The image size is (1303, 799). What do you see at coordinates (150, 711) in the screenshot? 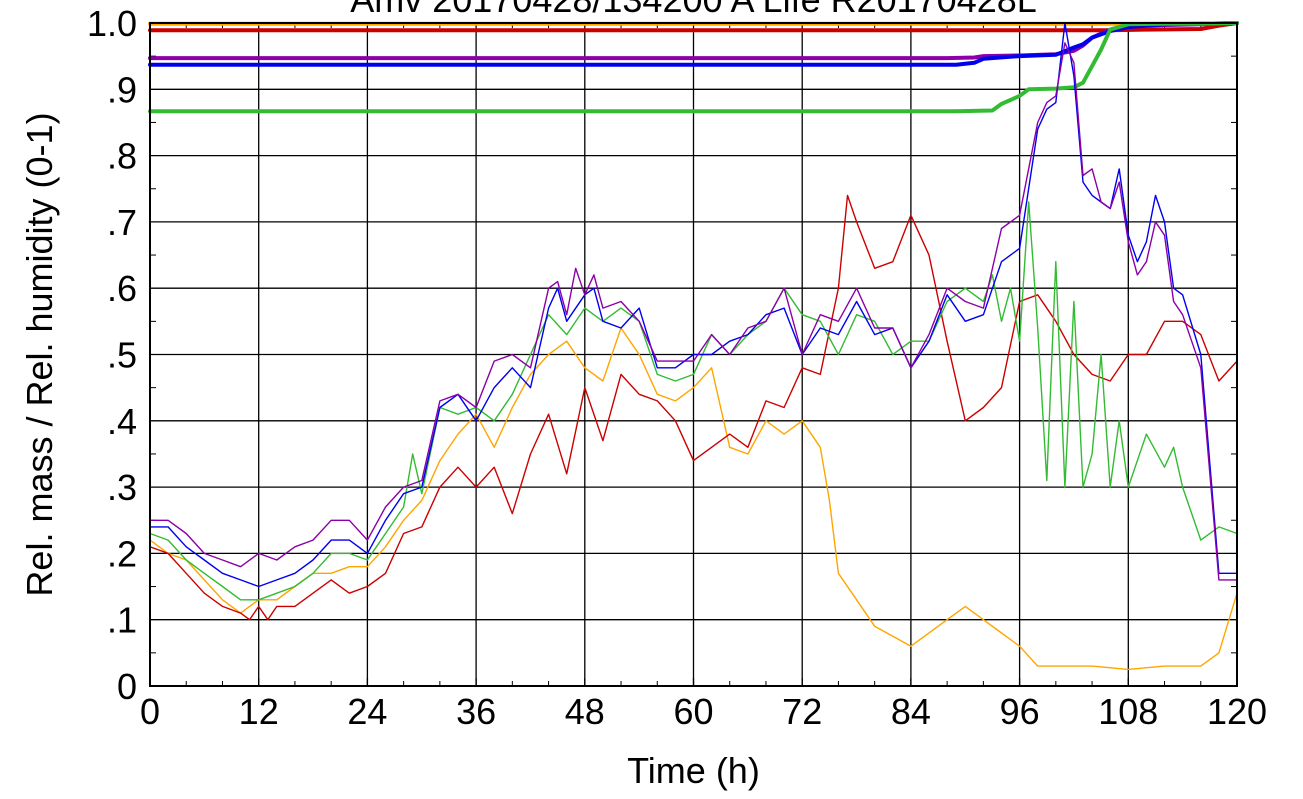
I see `x-tick-label: 0` at bounding box center [150, 711].